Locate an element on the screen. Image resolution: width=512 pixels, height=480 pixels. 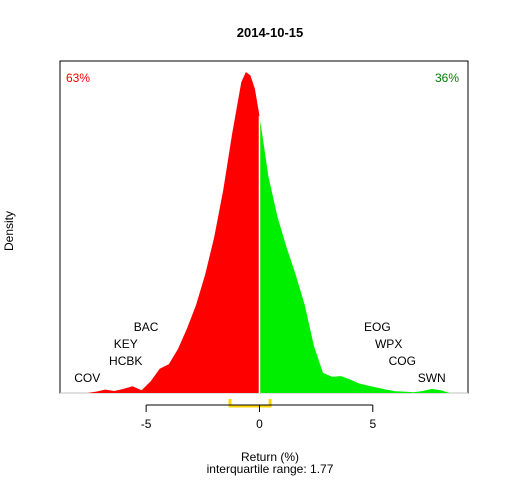
iqr-bracket is located at coordinates (250, 403).